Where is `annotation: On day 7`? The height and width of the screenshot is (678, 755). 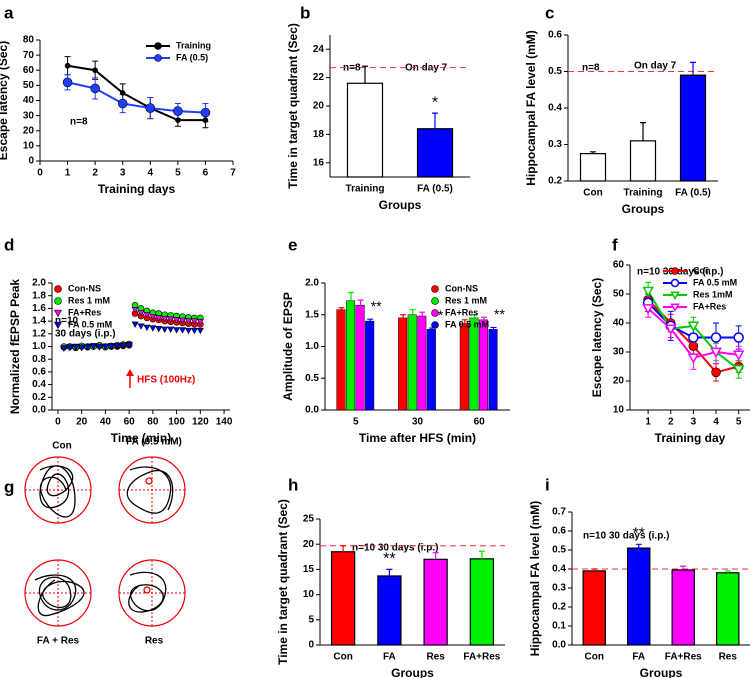
annotation: On day 7 is located at coordinates (426, 68).